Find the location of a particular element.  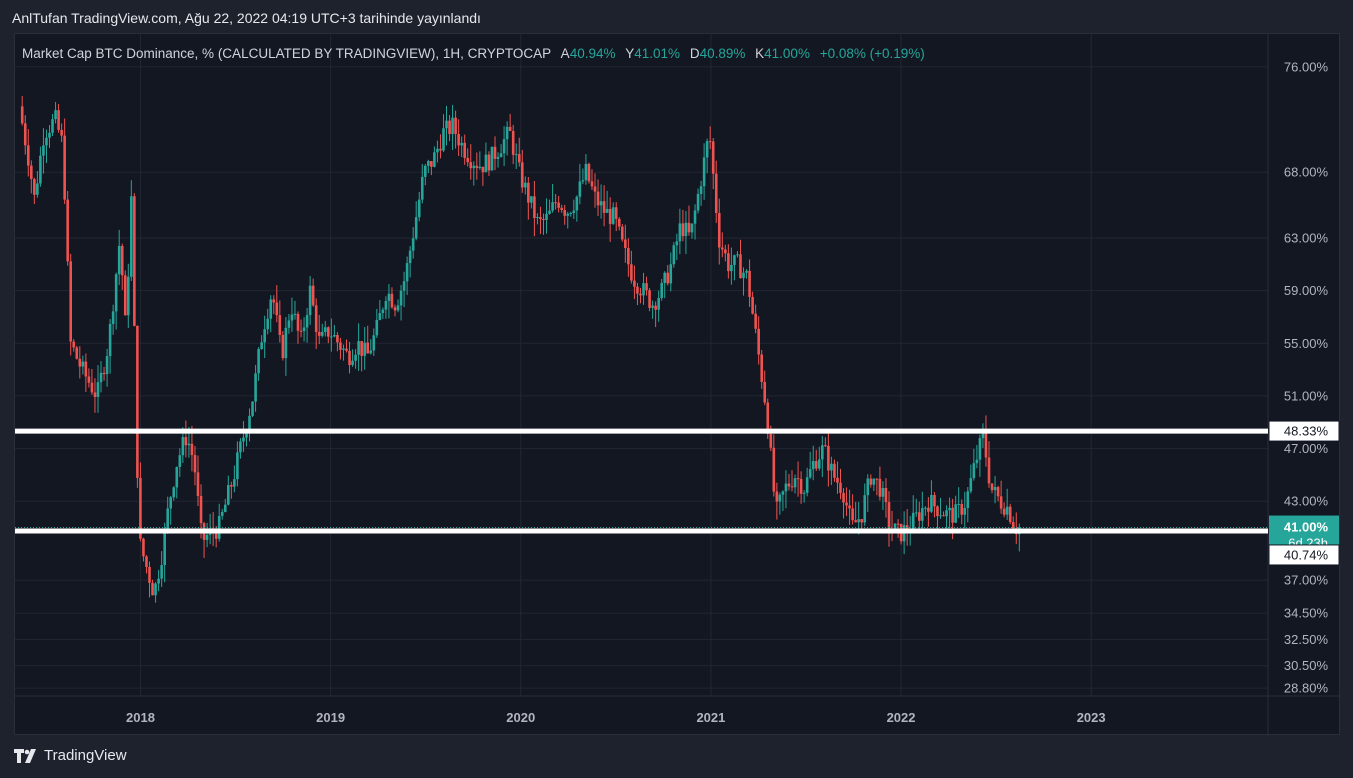

tradingview-logo-icon is located at coordinates (25, 755).